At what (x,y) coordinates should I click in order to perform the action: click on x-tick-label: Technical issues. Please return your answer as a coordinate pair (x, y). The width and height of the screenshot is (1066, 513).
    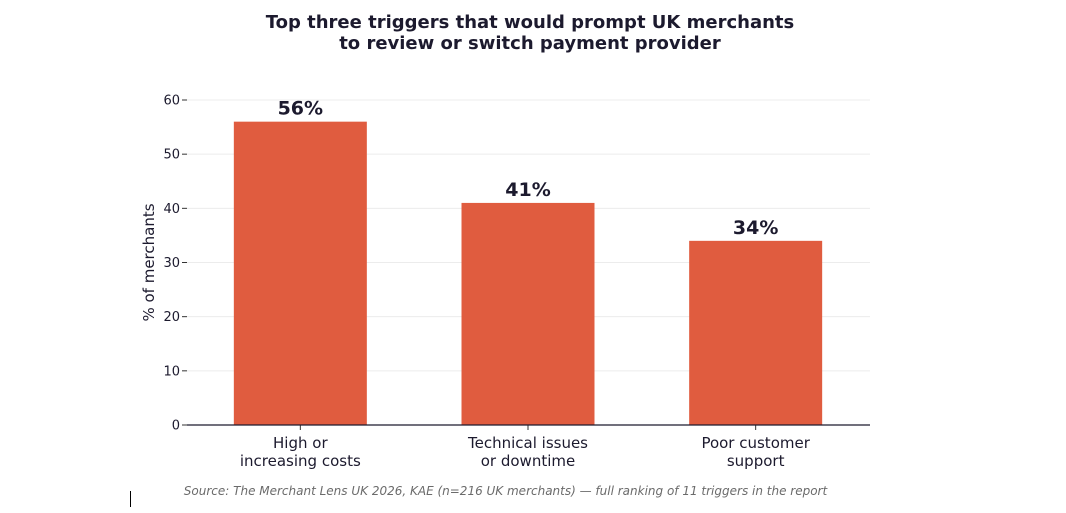
    Looking at the image, I should click on (527, 443).